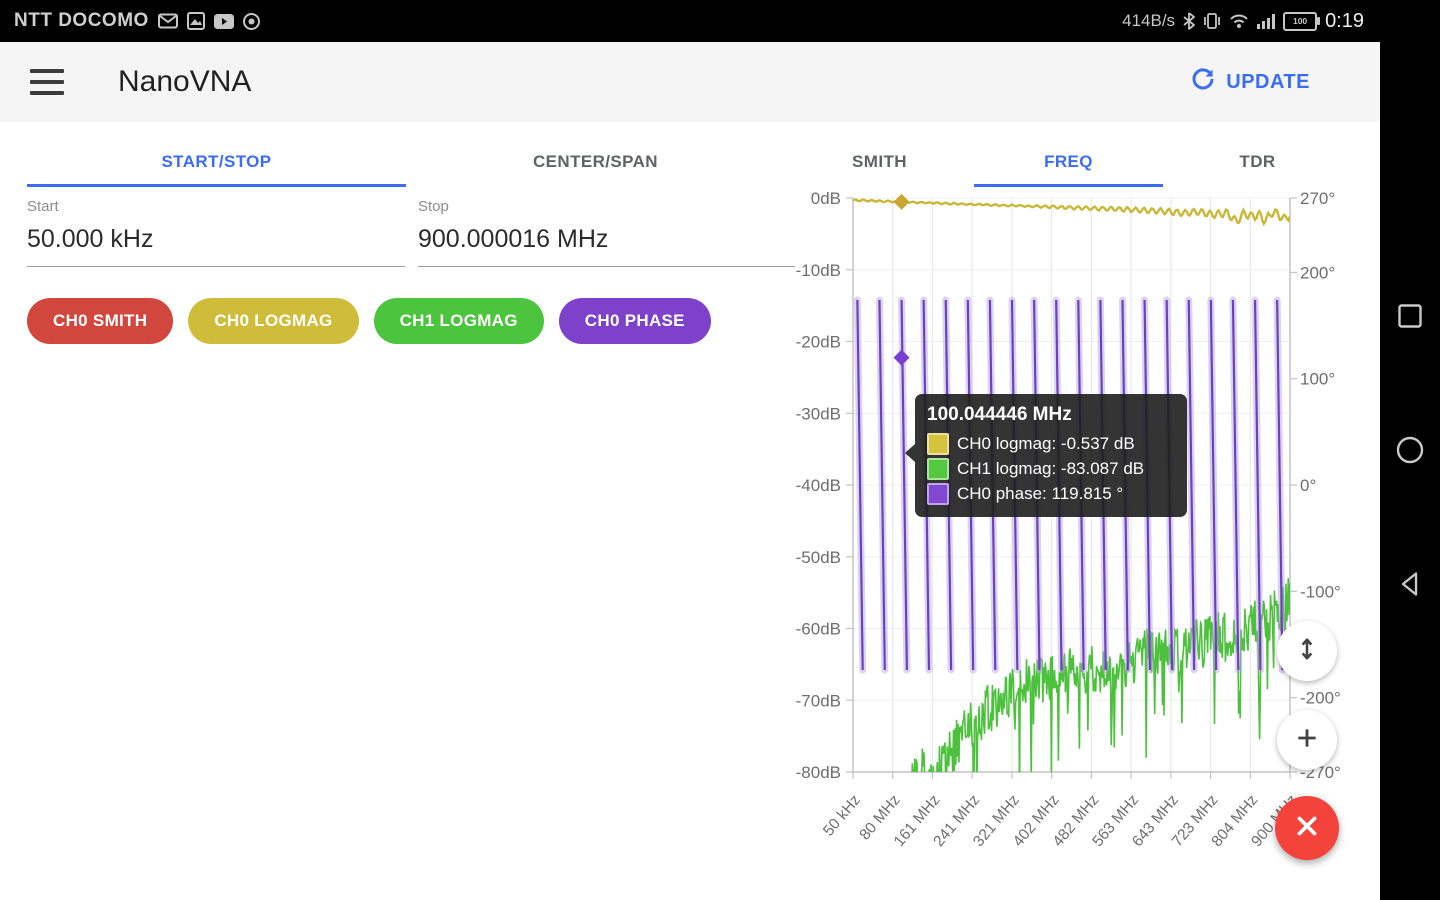  Describe the element at coordinates (1149, 20) in the screenshot. I see `network-speed: 414B/s` at that location.